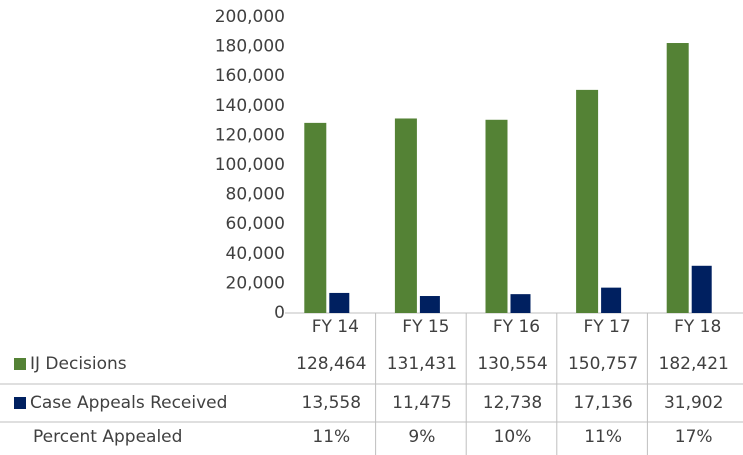 The height and width of the screenshot is (455, 743). What do you see at coordinates (606, 327) in the screenshot?
I see `x-tick-label: FY 17` at bounding box center [606, 327].